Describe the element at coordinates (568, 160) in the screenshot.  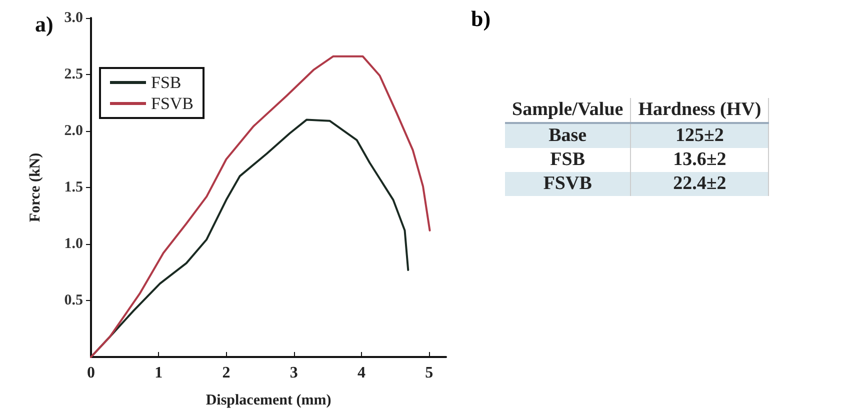
I see `text: FSB` at that location.